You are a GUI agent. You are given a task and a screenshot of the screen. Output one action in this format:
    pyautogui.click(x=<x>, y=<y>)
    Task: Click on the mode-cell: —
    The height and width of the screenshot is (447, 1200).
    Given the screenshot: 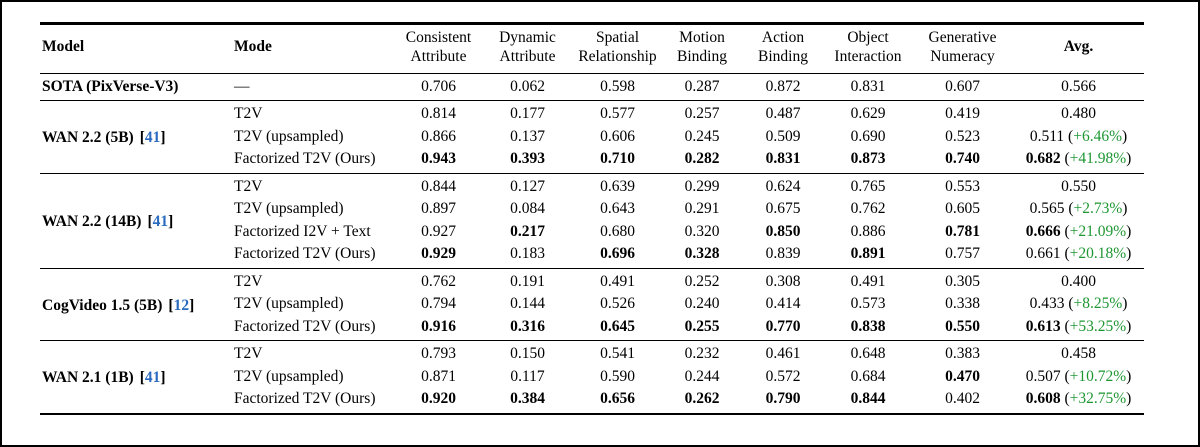 What is the action you would take?
    pyautogui.click(x=242, y=86)
    